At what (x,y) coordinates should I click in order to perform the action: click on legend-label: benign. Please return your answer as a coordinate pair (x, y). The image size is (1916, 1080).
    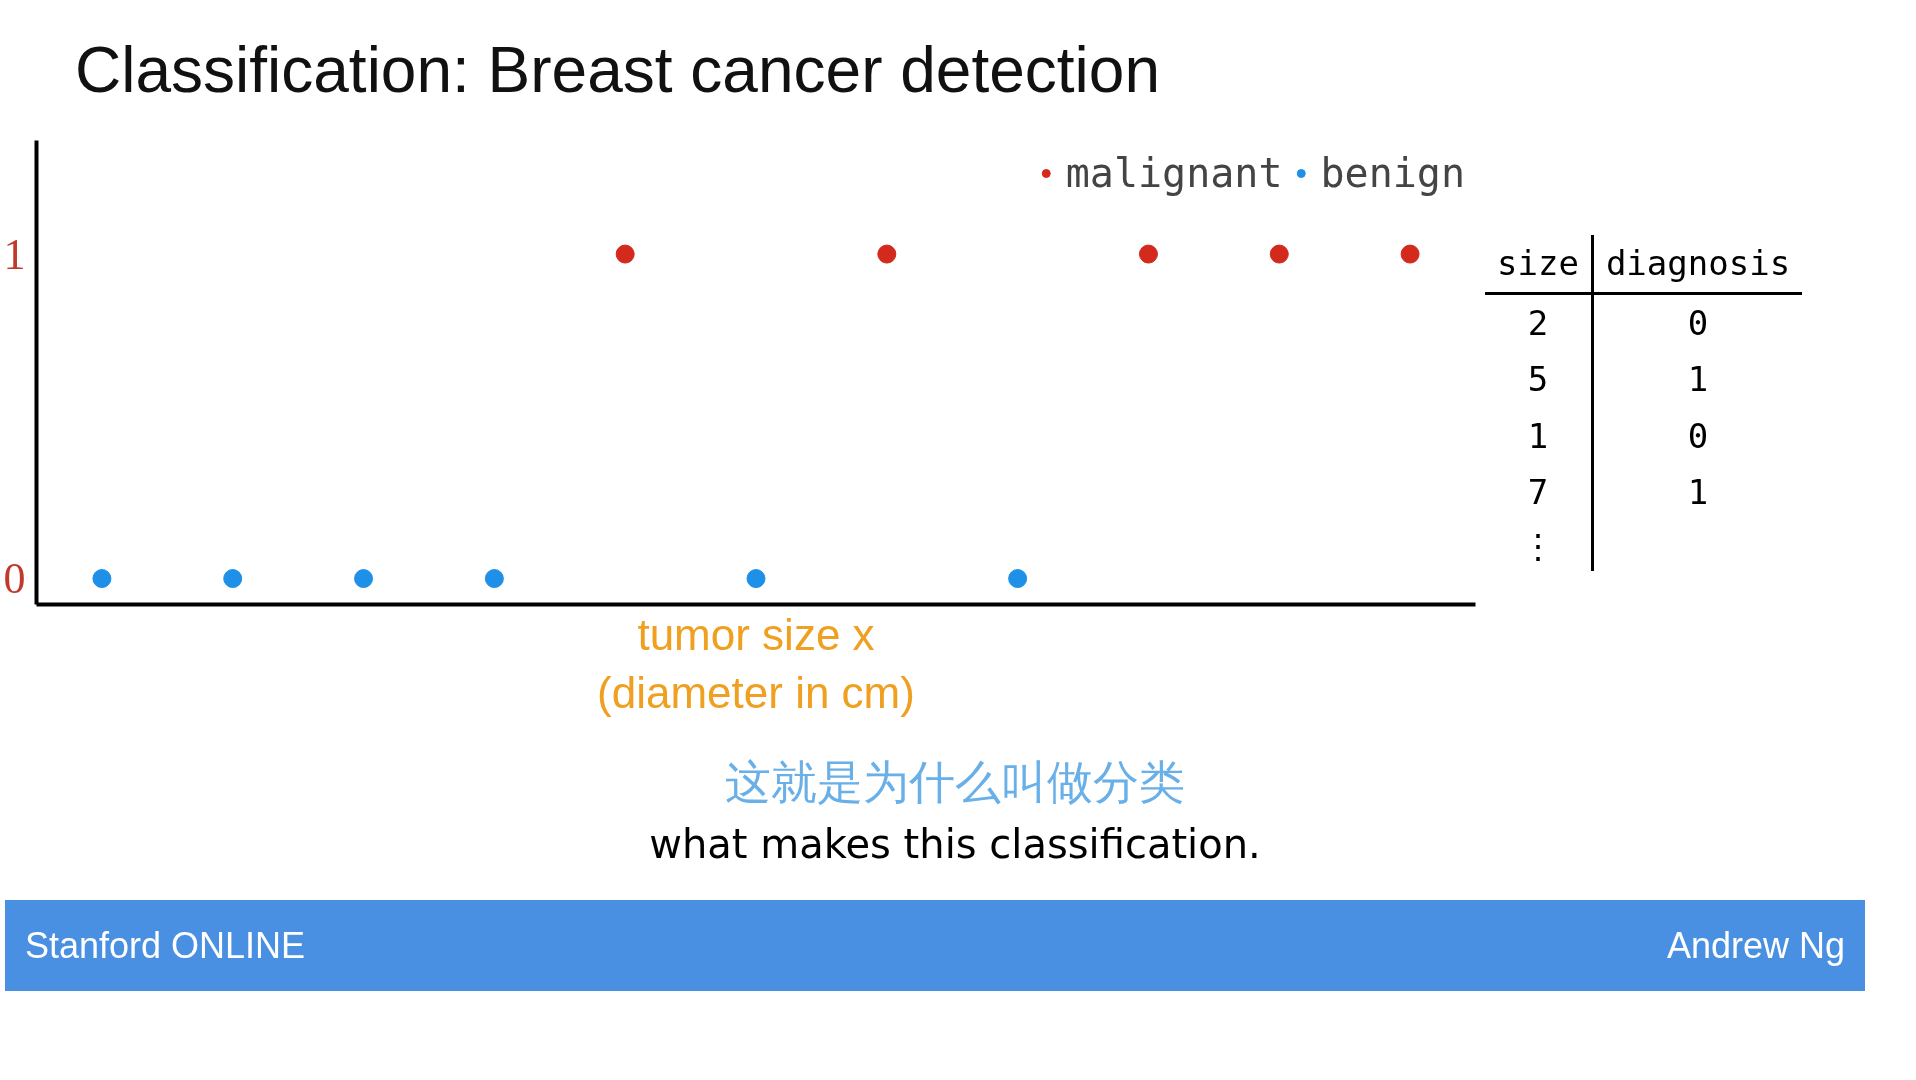
    Looking at the image, I should click on (1392, 173).